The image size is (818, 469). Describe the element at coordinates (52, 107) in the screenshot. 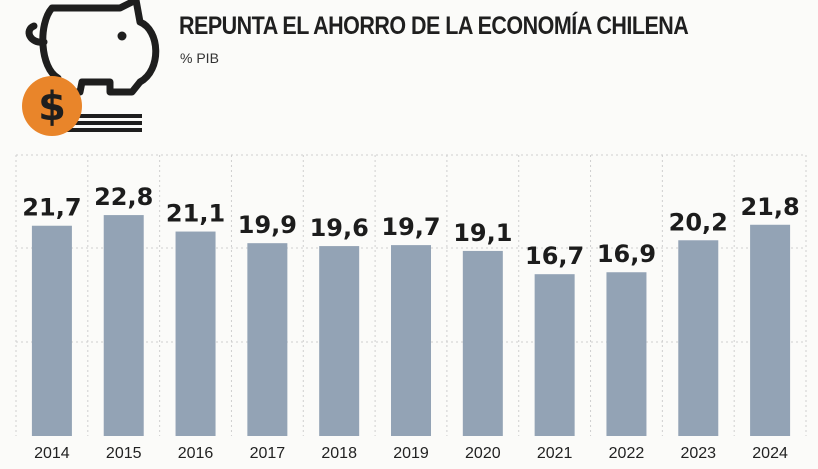

I see `dollar-symbol: $` at that location.